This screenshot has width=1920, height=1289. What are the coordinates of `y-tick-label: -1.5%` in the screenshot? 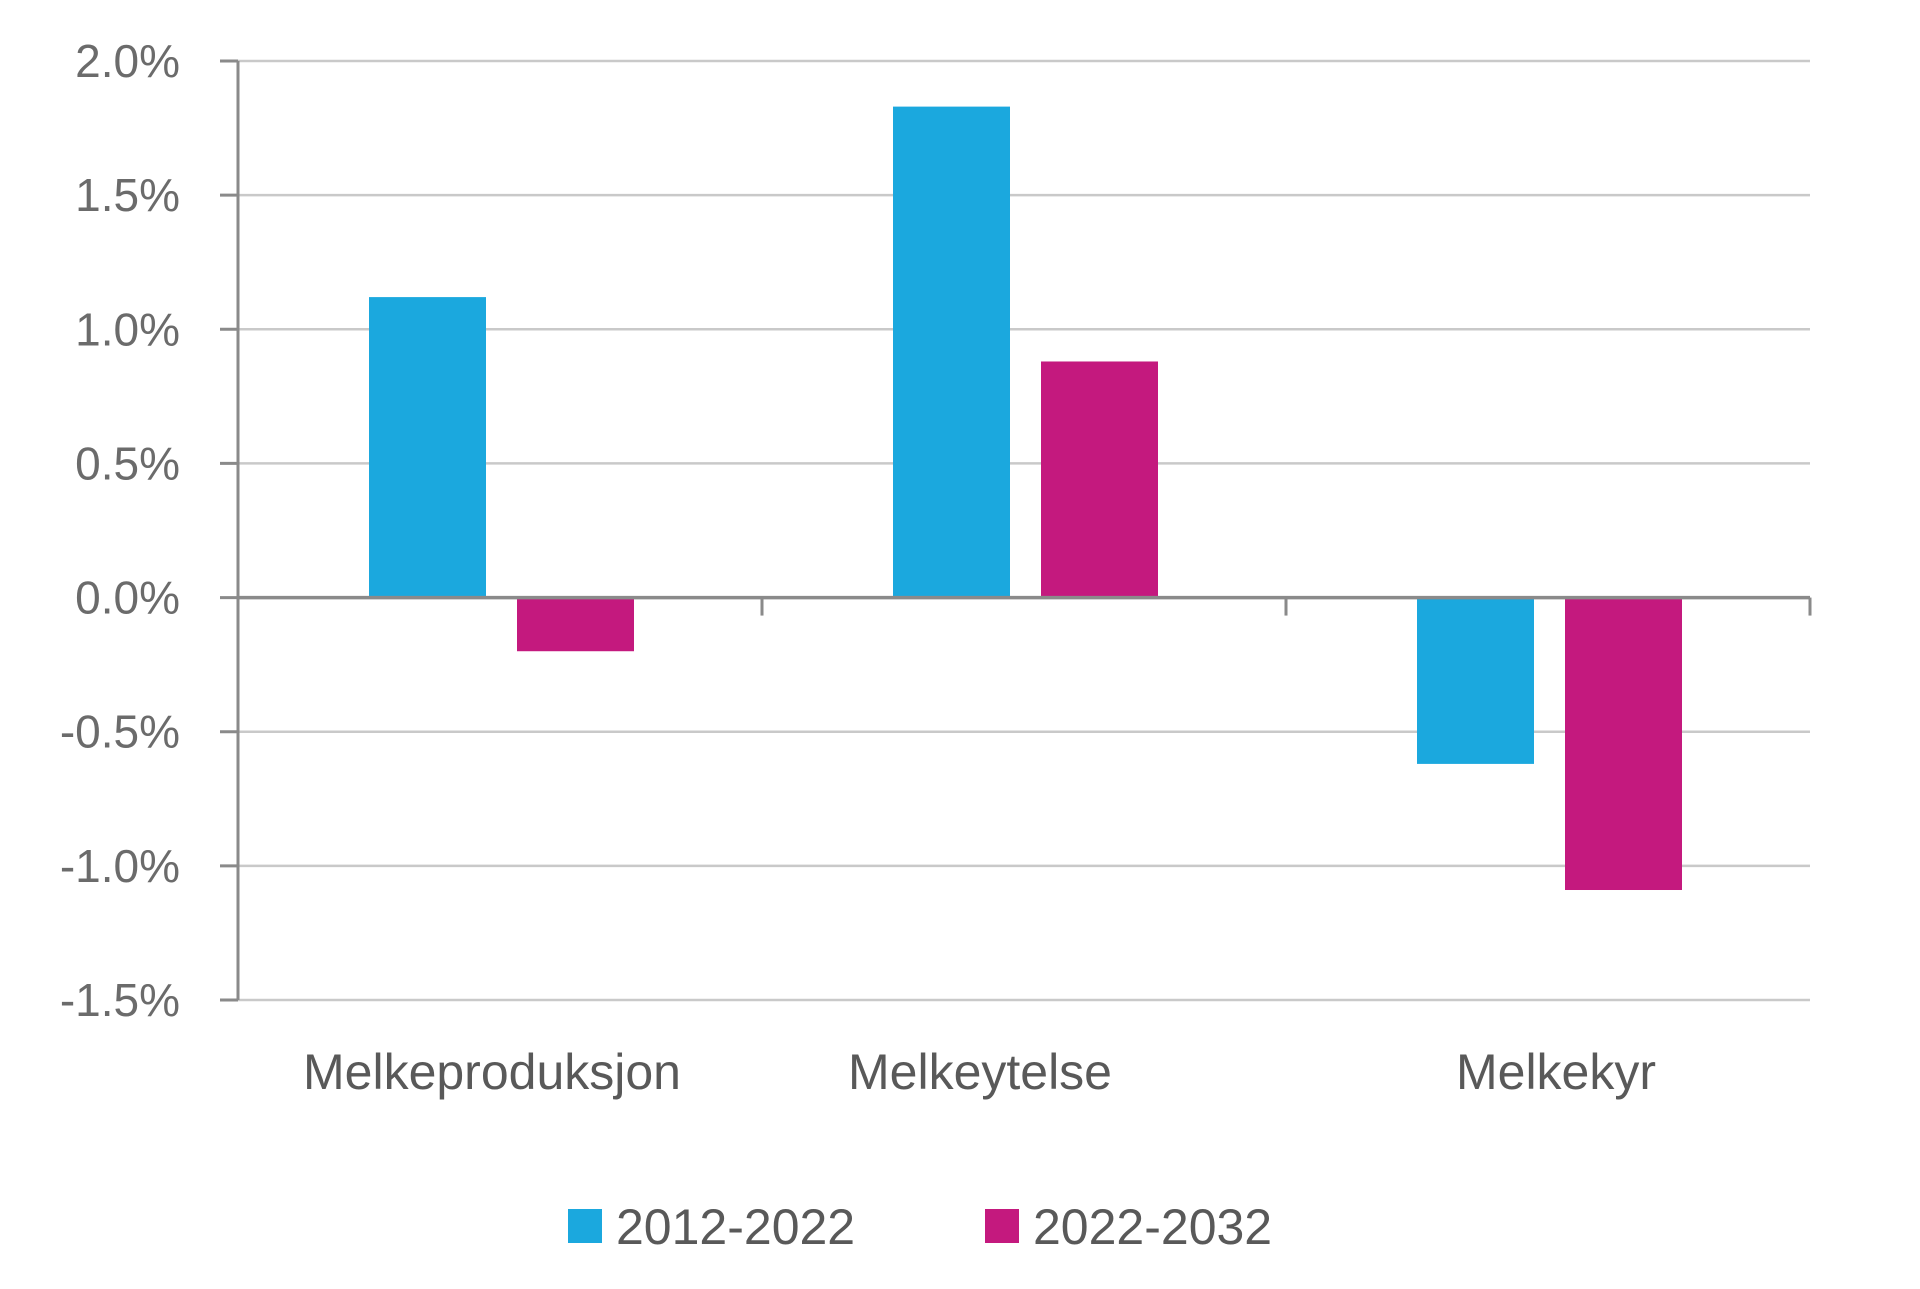 It's located at (120, 1000).